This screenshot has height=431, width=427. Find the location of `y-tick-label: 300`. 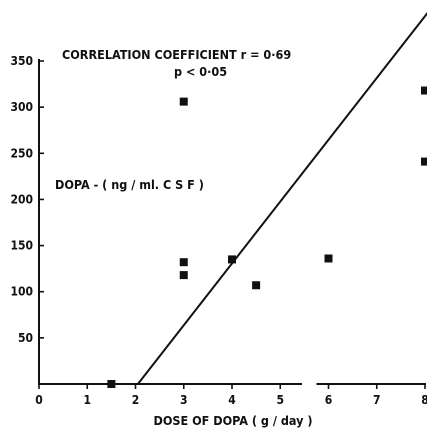

y-tick-label: 300 is located at coordinates (21, 107).